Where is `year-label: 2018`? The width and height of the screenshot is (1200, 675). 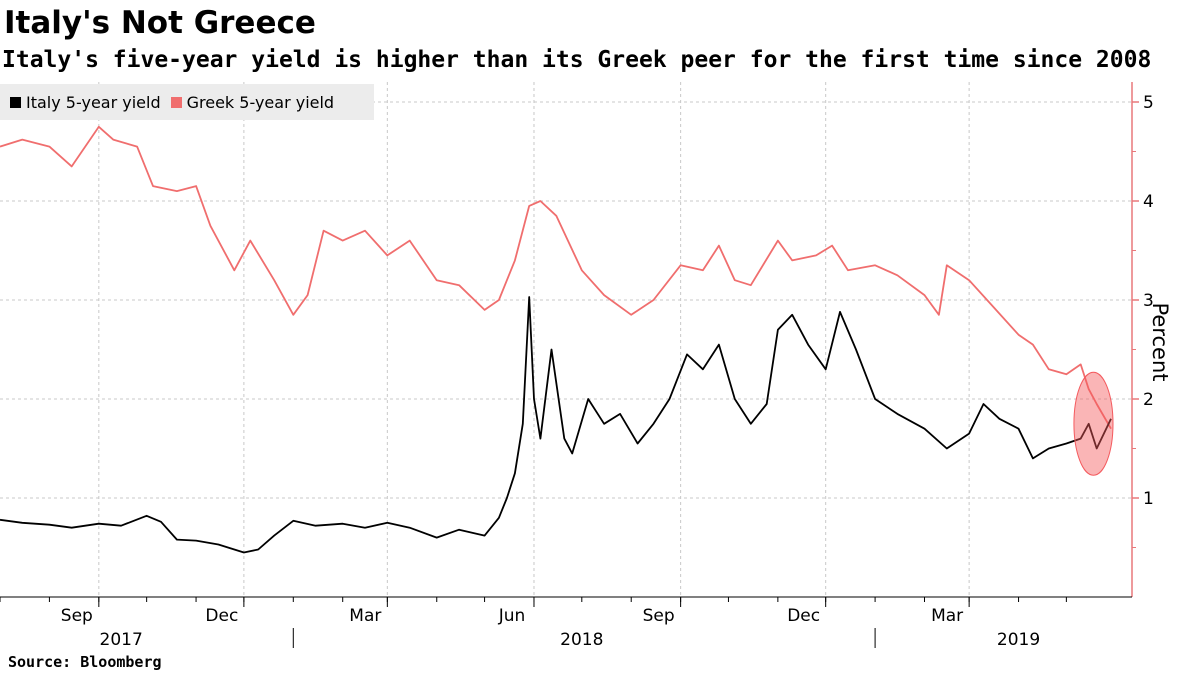 year-label: 2018 is located at coordinates (581, 640).